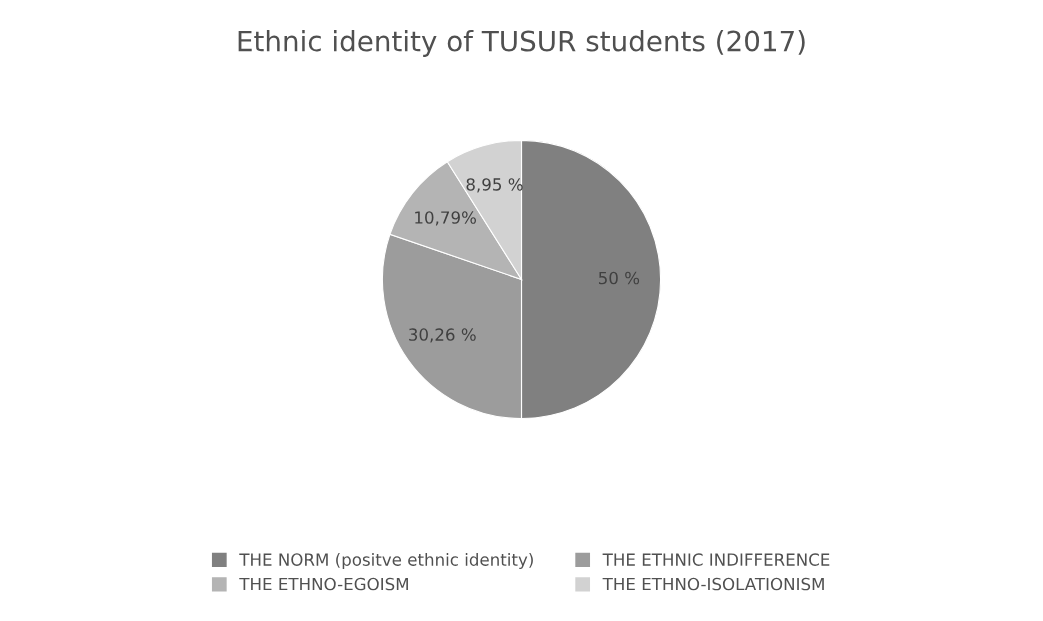 Image resolution: width=1043 pixels, height=621 pixels. I want to click on legend-label: THE ETHNO-ISOLATIONISM, so click(713, 584).